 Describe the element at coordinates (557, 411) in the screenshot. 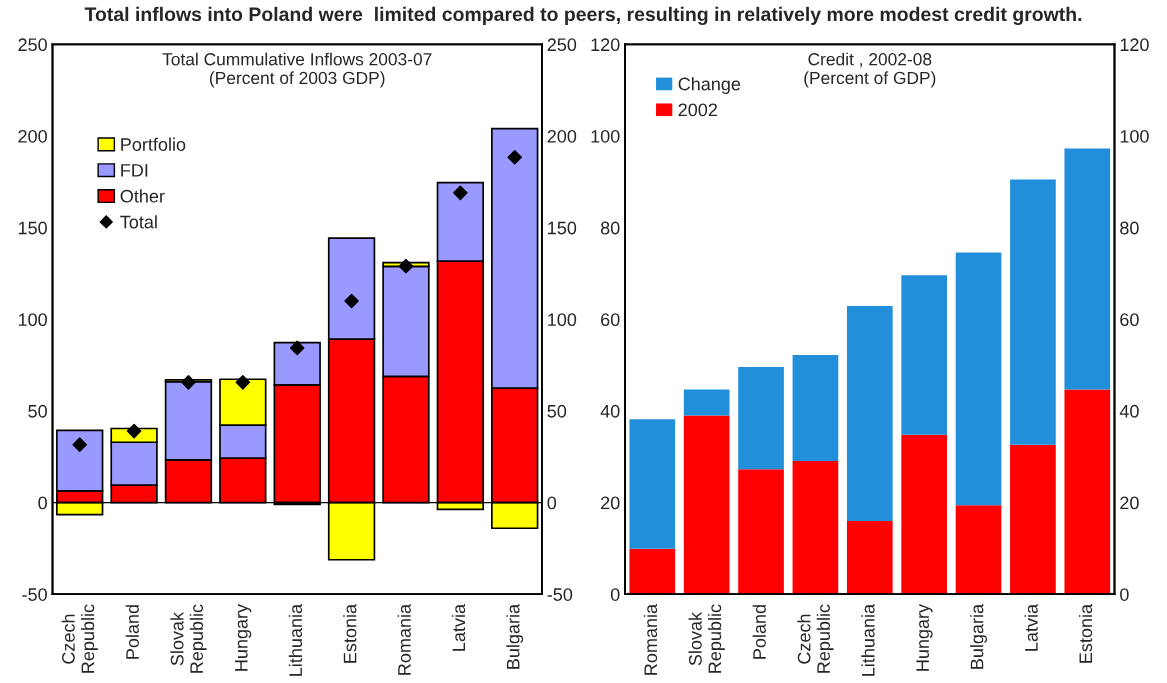

I see `y2-tick-label: 50` at that location.